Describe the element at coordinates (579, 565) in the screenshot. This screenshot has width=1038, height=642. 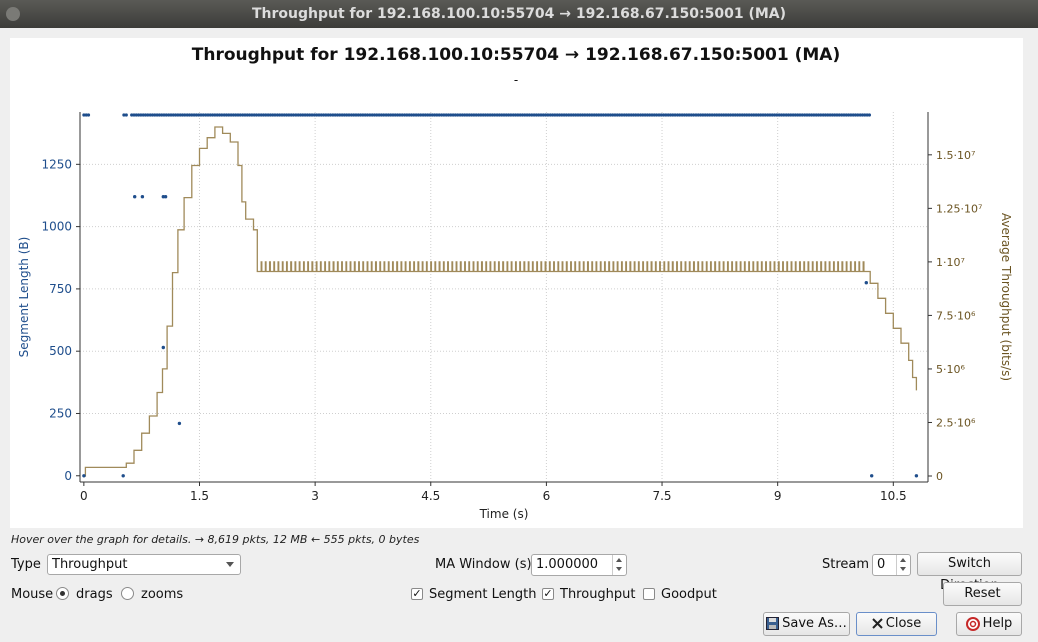
I see `ma-window-spinbox: 1.000000` at that location.